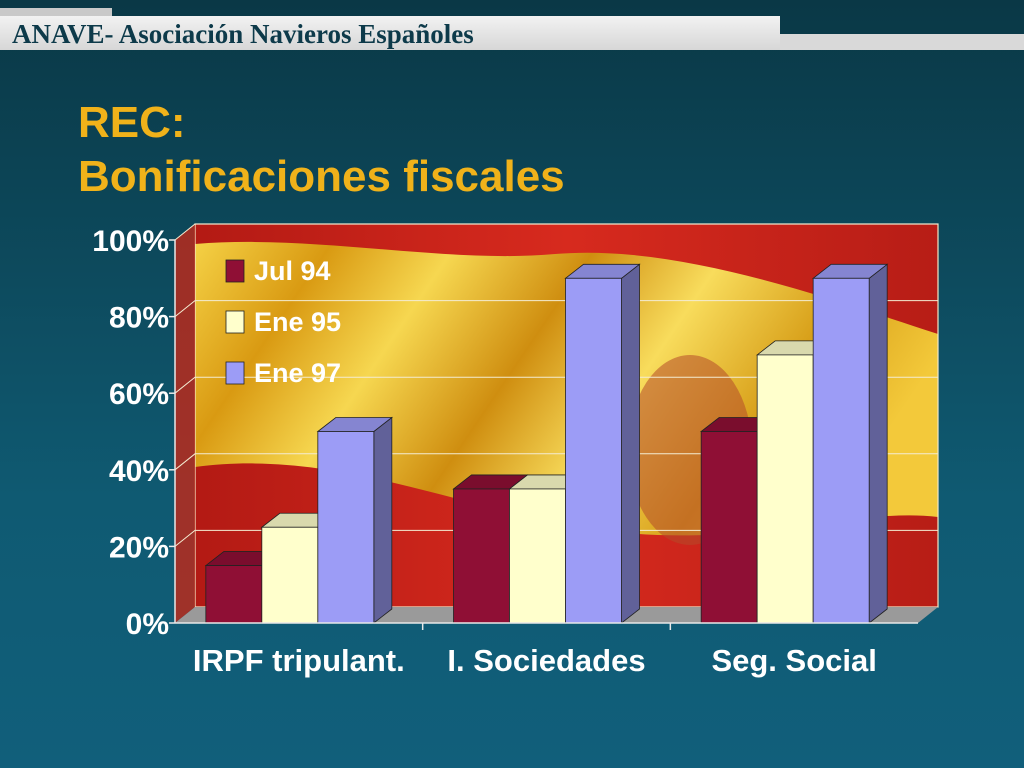 The width and height of the screenshot is (1024, 768). I want to click on slide-title-line-1: REC:, so click(132, 122).